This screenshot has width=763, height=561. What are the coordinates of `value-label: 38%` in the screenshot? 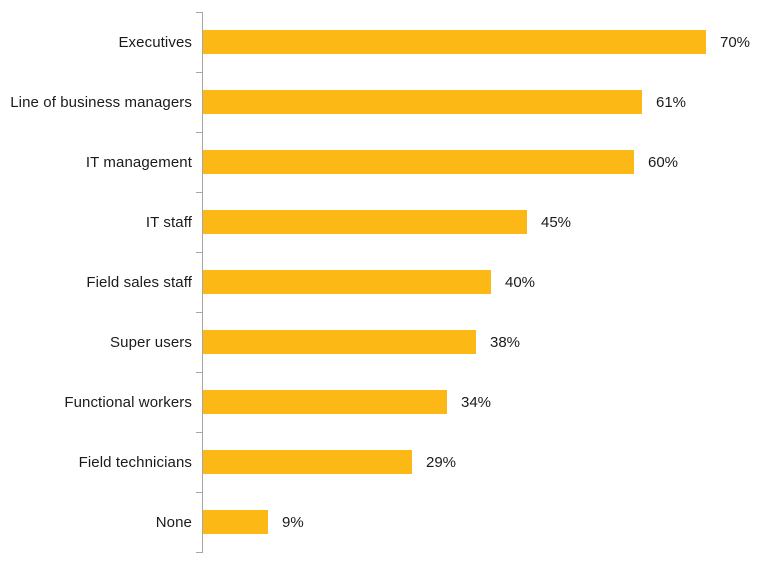 It's located at (505, 342).